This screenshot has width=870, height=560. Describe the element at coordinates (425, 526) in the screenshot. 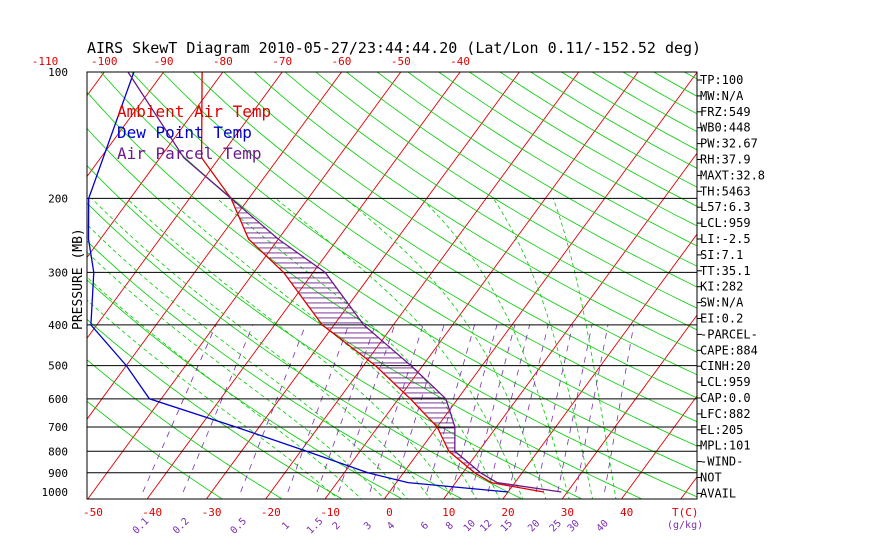

I see `mixing-ratio-tick-label: 6` at that location.